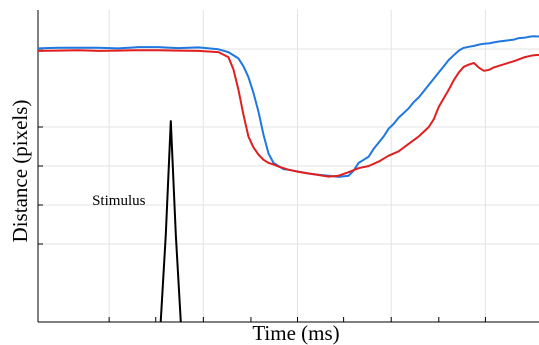 This screenshot has height=345, width=539. I want to click on x-axis-label: Time (ms), so click(295, 333).